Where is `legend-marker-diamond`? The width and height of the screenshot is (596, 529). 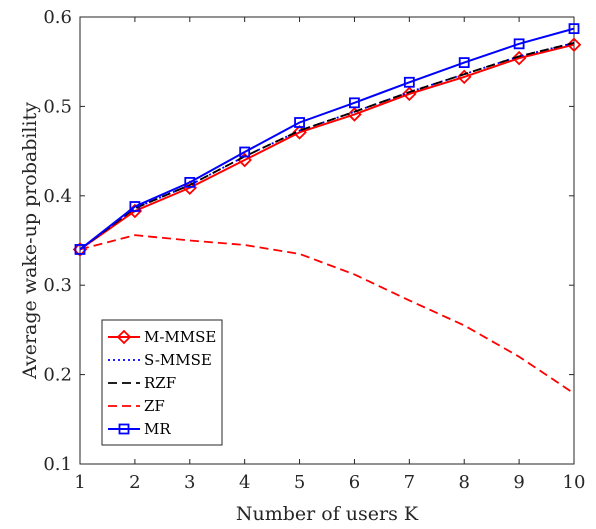
legend-marker-diamond is located at coordinates (124, 337).